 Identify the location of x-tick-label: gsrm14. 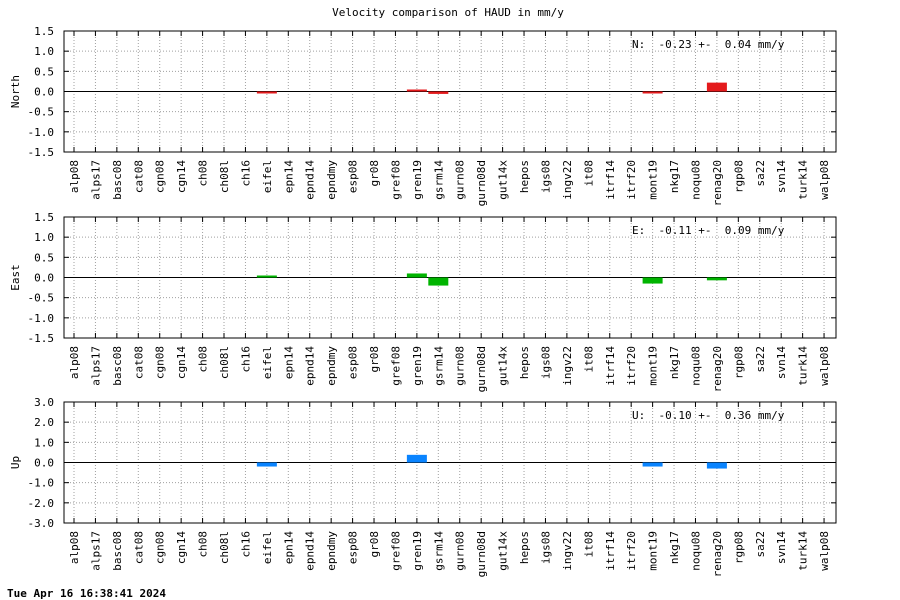
(438, 551).